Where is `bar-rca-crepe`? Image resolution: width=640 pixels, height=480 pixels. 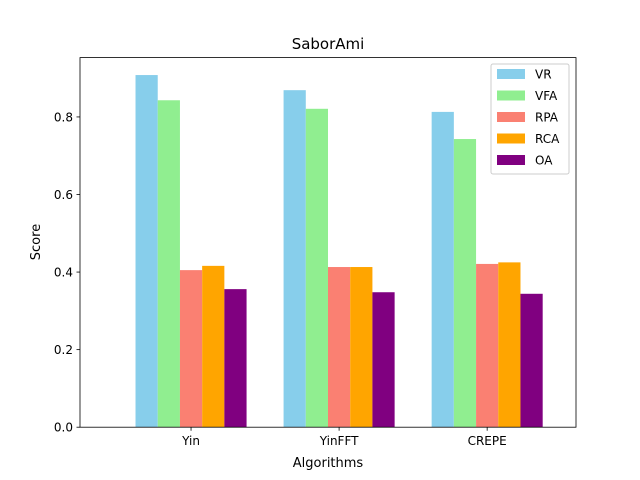
bar-rca-crepe is located at coordinates (509, 345).